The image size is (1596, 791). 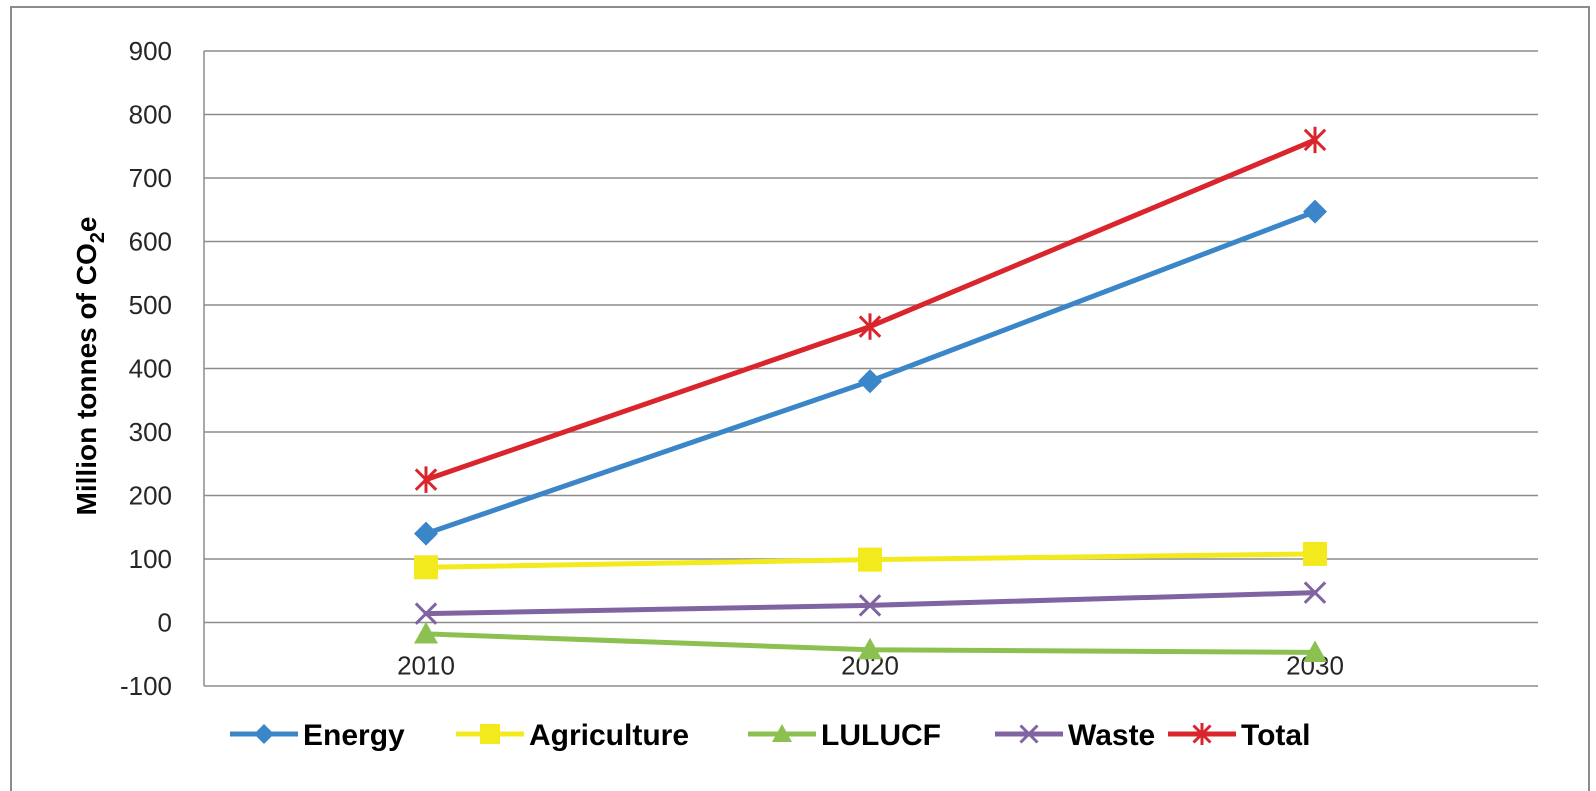 I want to click on y-tick-label: 600, so click(x=150, y=242).